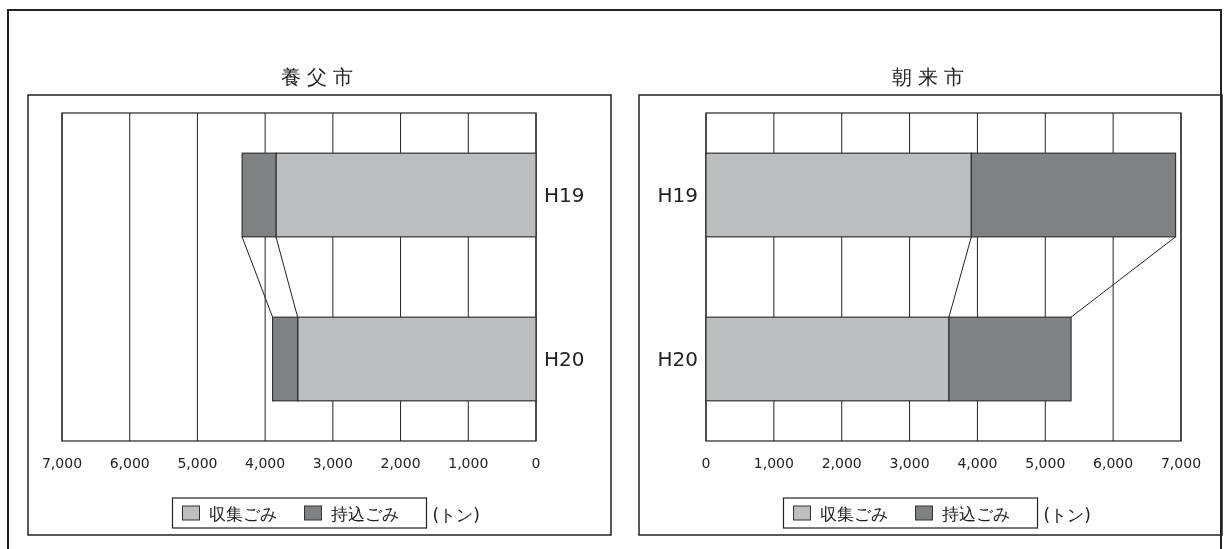 This screenshot has width=1229, height=549. I want to click on chart-title: 朝来市, so click(930, 77).